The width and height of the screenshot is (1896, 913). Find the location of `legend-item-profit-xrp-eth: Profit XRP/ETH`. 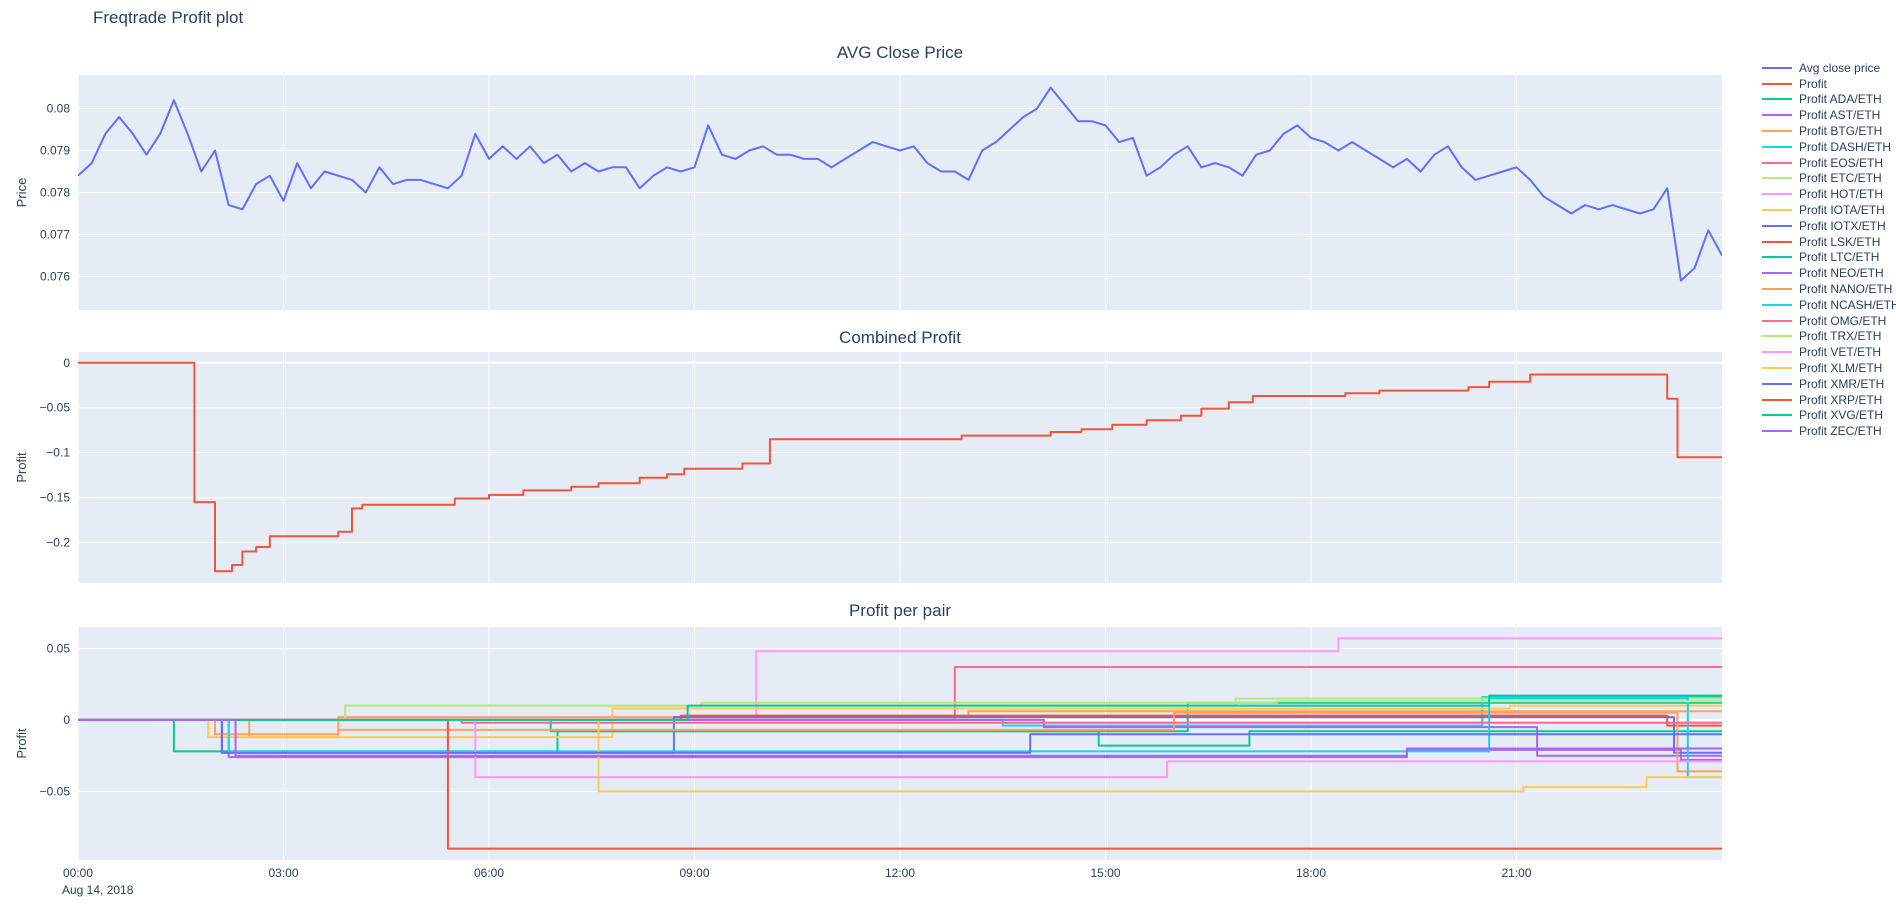

legend-item-profit-xrp-eth: Profit XRP/ETH is located at coordinates (1829, 400).